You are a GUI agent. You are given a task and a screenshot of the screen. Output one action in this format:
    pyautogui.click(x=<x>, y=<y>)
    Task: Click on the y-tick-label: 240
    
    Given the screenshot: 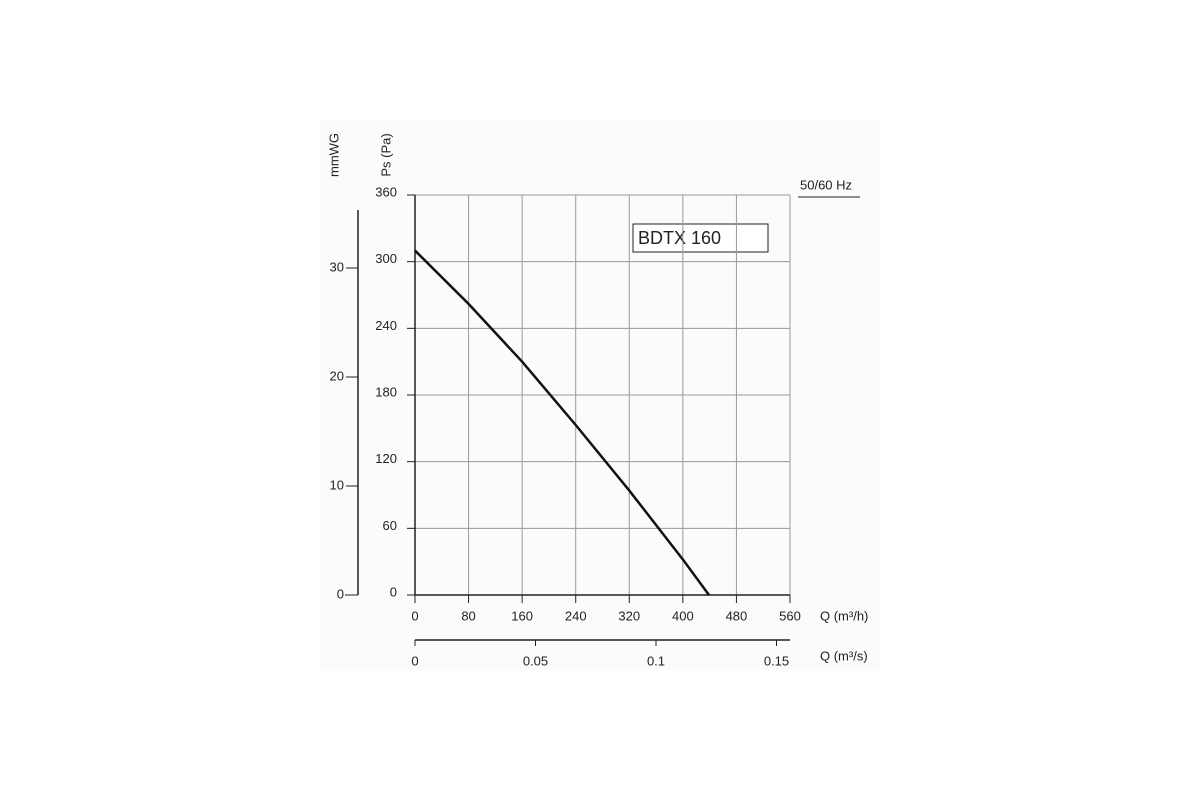 What is the action you would take?
    pyautogui.click(x=386, y=325)
    